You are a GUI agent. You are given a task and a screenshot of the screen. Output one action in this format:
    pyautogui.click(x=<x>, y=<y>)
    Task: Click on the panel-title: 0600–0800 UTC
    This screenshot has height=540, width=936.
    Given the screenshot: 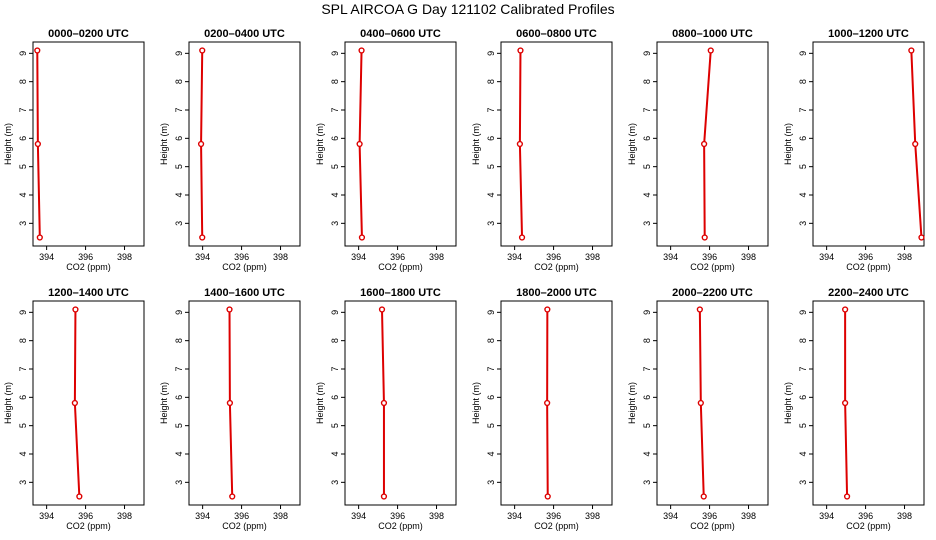 What is the action you would take?
    pyautogui.click(x=556, y=34)
    